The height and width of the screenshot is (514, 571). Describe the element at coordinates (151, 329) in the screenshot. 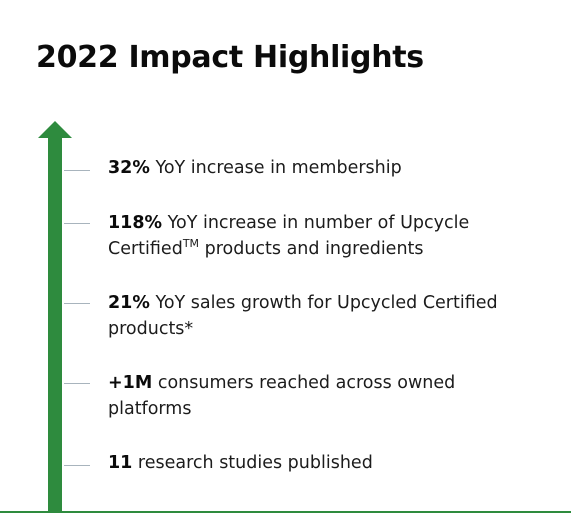

I see `highlight-text: products*` at that location.